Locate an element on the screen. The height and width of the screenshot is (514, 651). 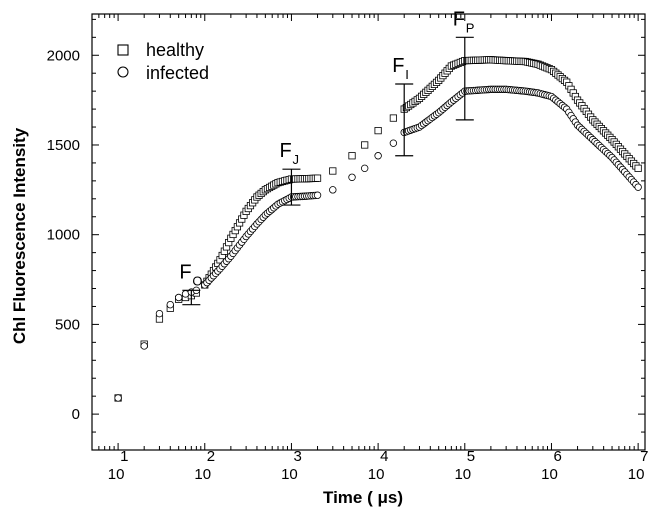
x-tick-label-exponent: 7 is located at coordinates (644, 456).